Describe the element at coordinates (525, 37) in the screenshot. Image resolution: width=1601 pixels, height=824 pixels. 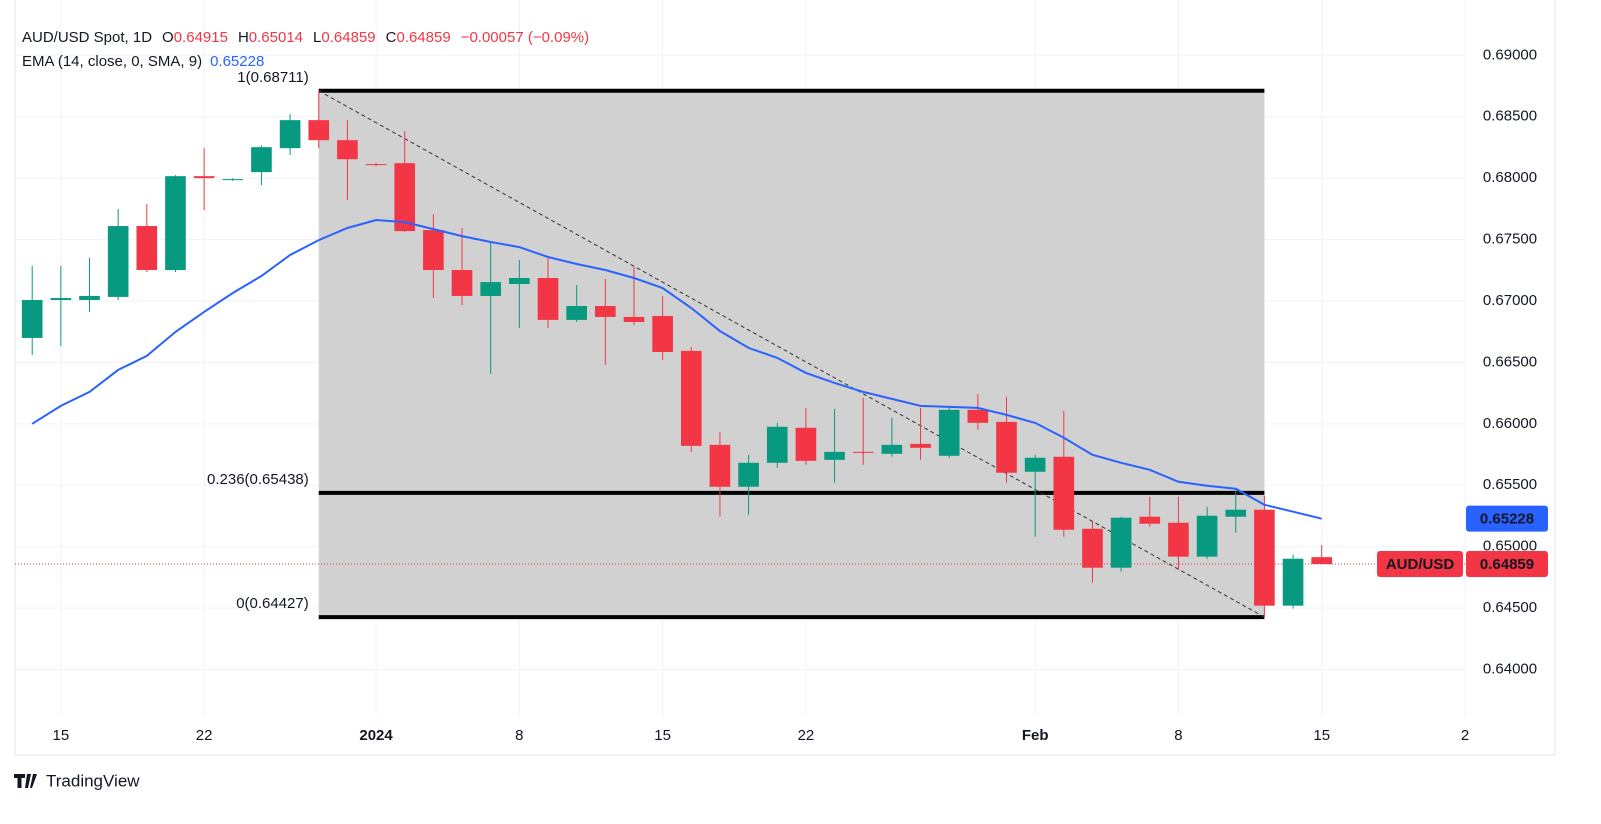
I see `change: −0.00057 (−0.09%)` at that location.